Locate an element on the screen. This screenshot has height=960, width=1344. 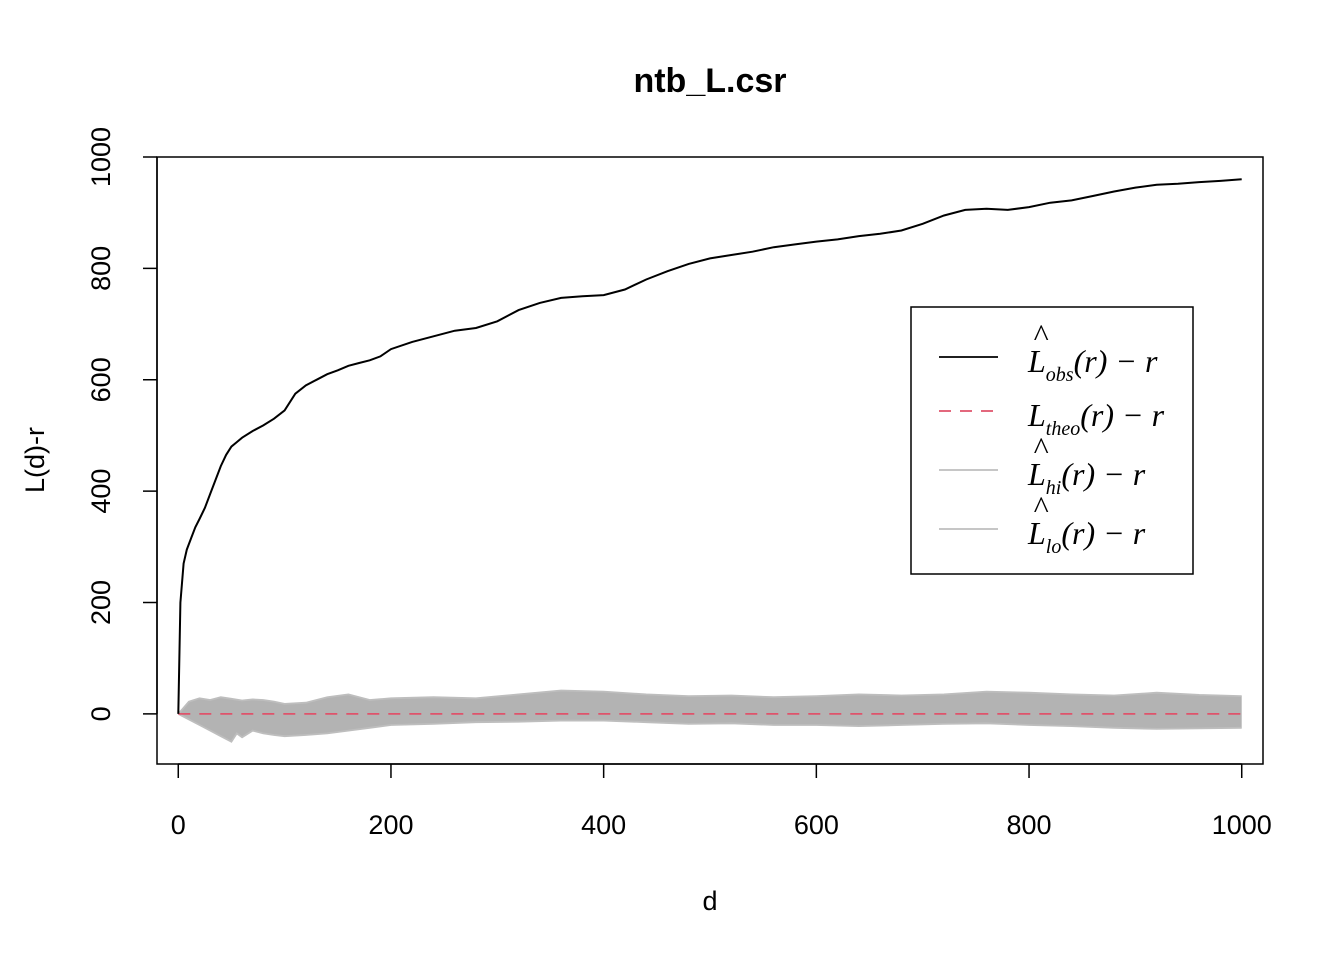
legend-item-theo: Ltheo(r) − r is located at coordinates (1052, 418).